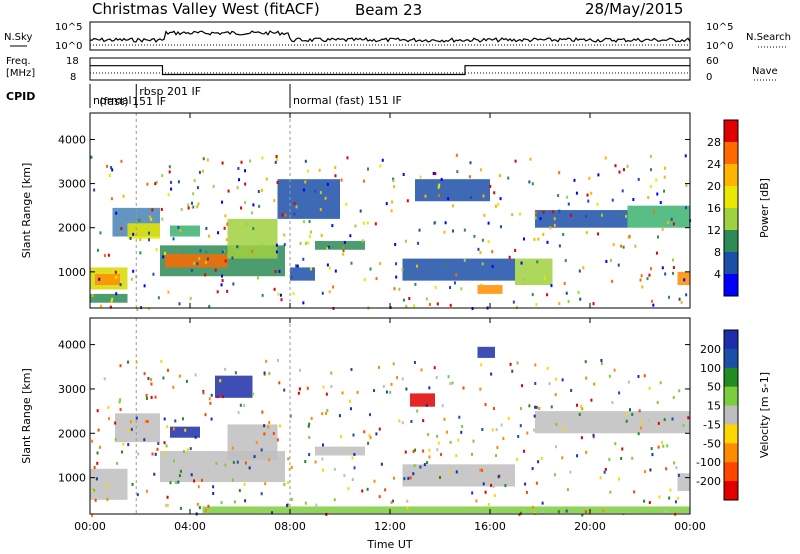  I want to click on nsky-right-tick-lo: 10^0, so click(719, 46).